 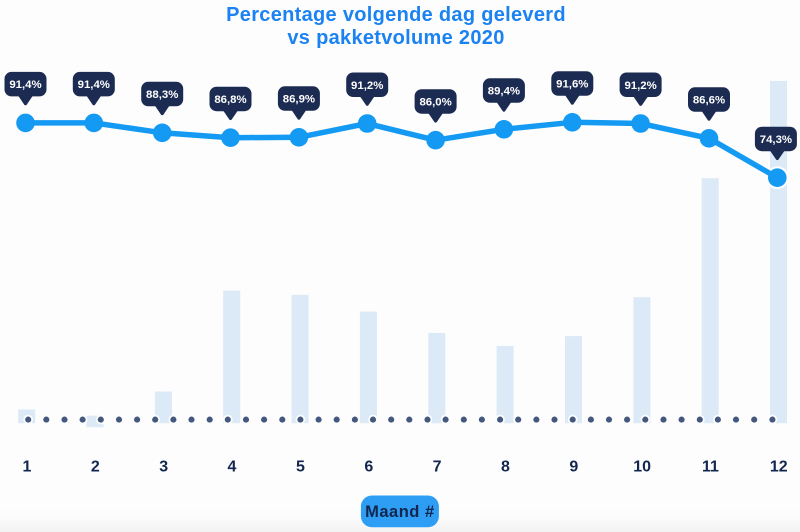 What do you see at coordinates (400, 512) in the screenshot?
I see `svg-text: Maand #` at bounding box center [400, 512].